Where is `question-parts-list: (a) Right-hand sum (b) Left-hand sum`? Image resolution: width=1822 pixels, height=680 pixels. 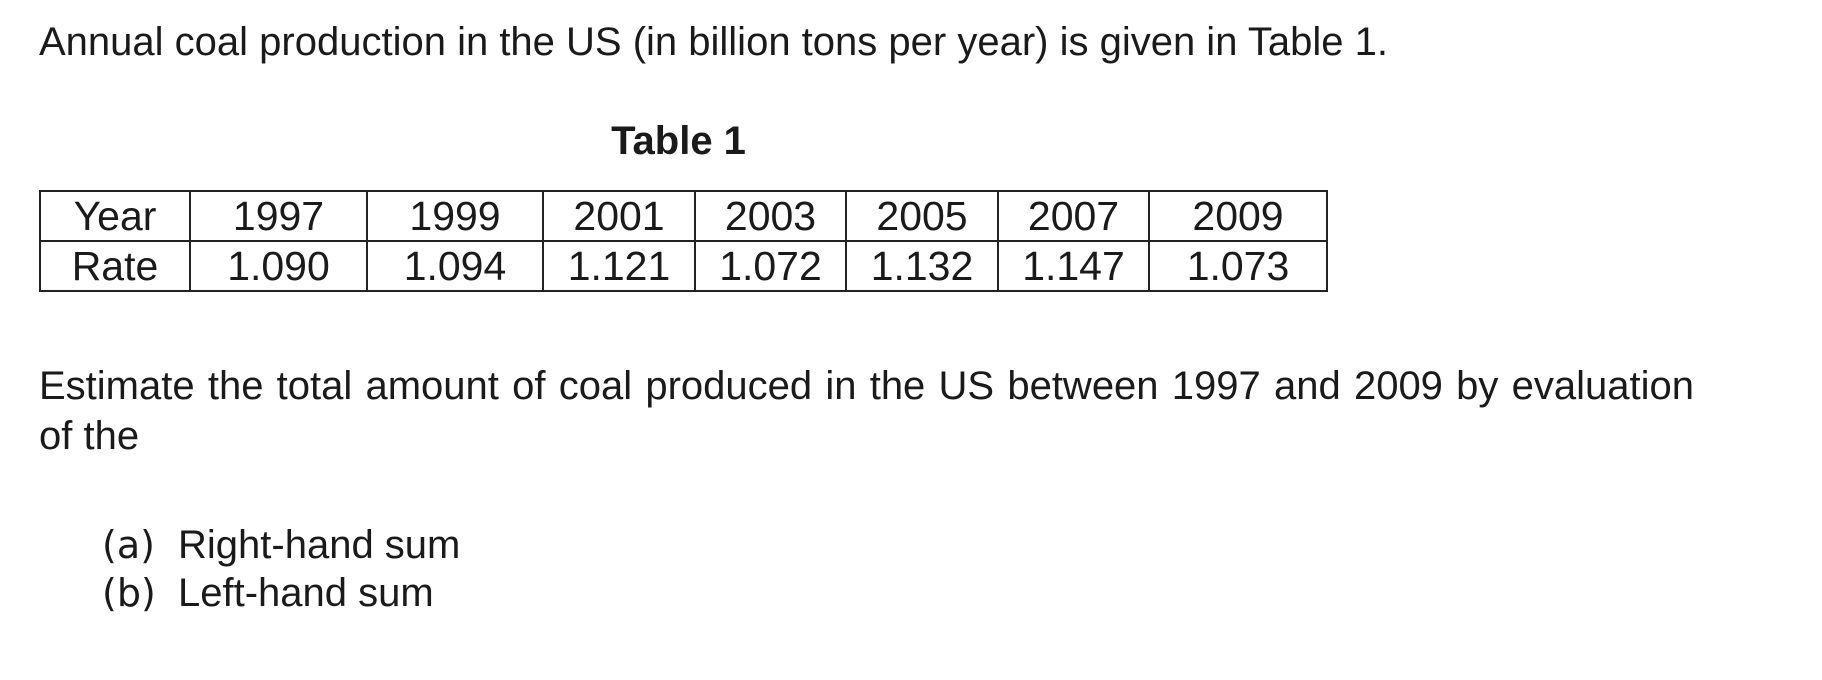 question-parts-list: (a) Right-hand sum (b) Left-hand sum is located at coordinates (281, 569).